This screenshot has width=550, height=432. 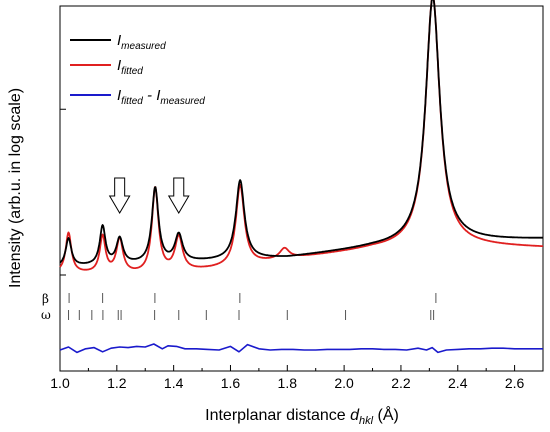 What do you see at coordinates (355, 415) in the screenshot?
I see `x-axis-title-symbol: d` at bounding box center [355, 415].